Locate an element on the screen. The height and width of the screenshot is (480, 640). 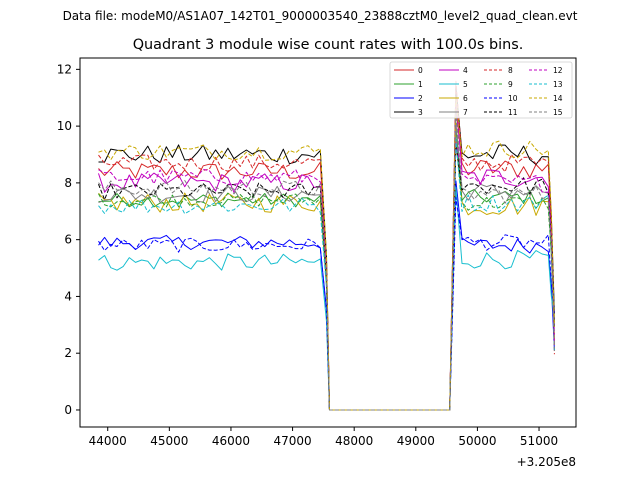
y-axis: 0 2 4 6 8 10 12 is located at coordinates (68, 239).